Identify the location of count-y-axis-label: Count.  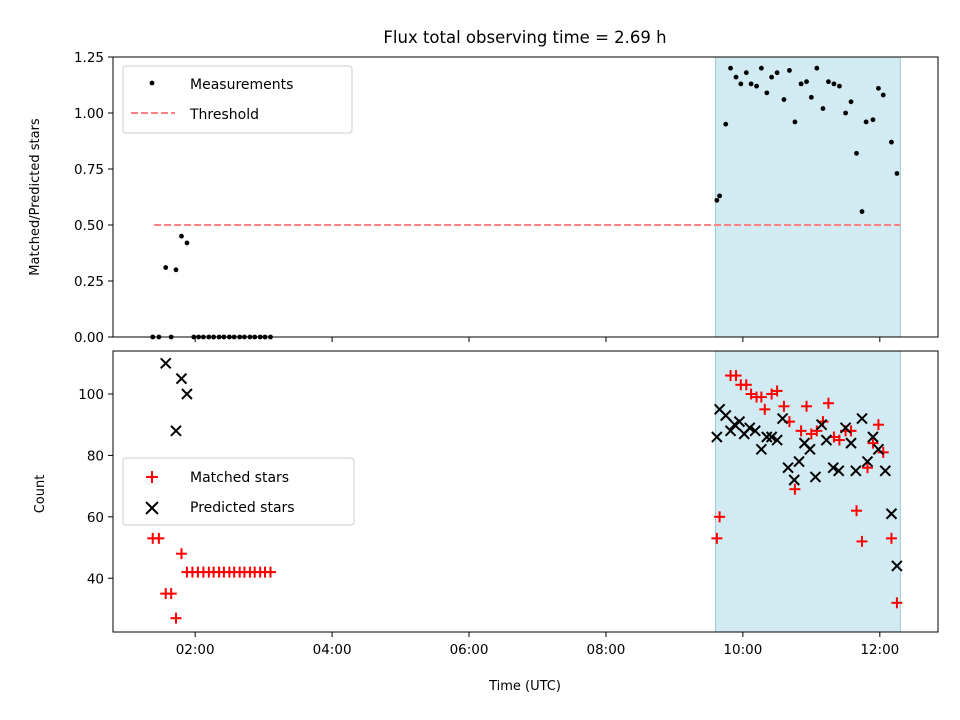
(40, 494).